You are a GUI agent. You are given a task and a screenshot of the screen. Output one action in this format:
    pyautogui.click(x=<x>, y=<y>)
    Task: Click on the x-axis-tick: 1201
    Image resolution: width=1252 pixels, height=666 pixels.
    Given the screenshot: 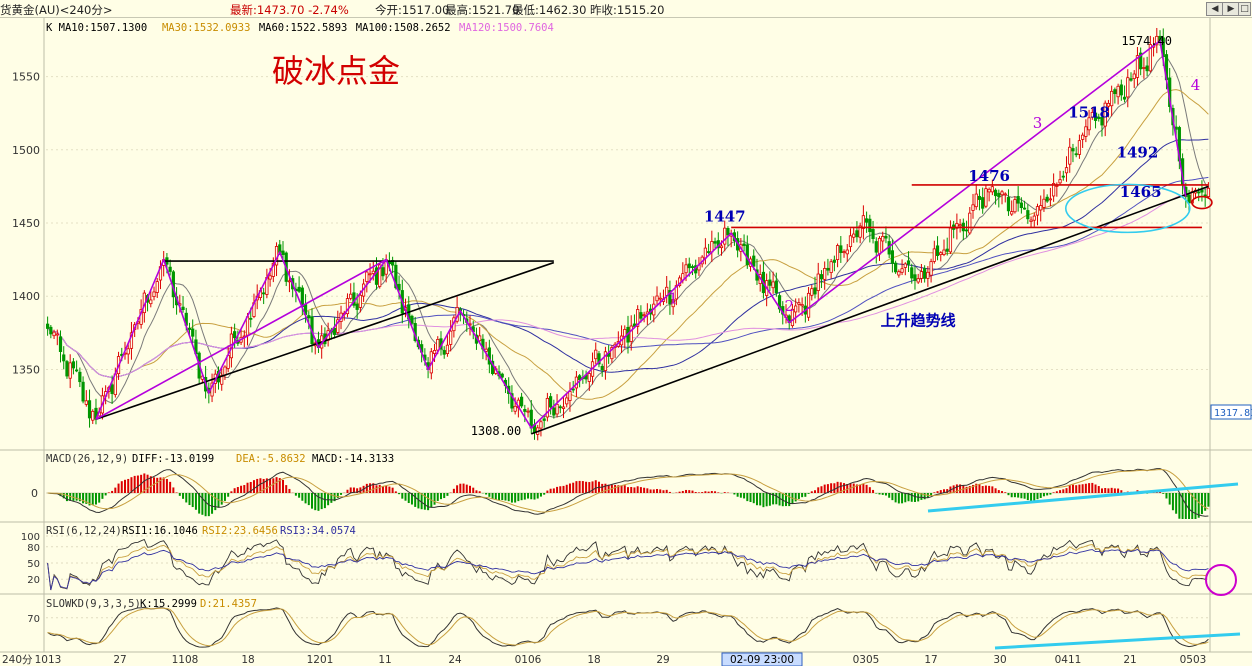 What is the action you would take?
    pyautogui.click(x=320, y=660)
    